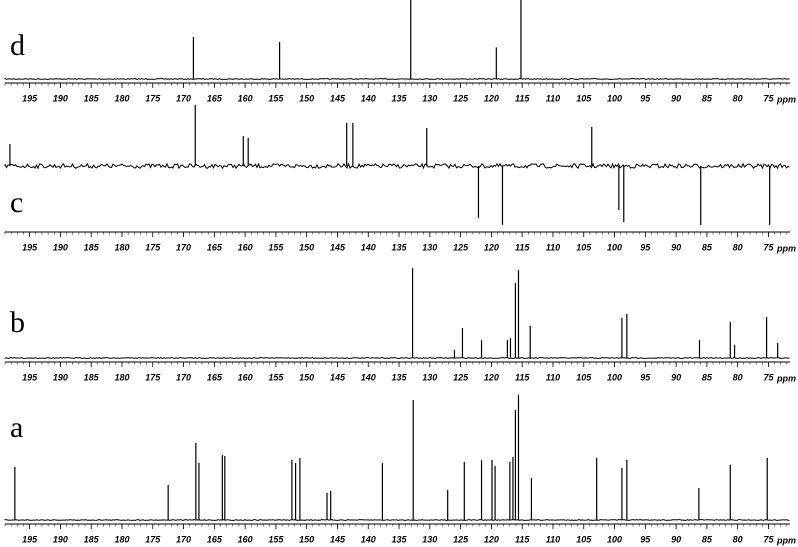  What do you see at coordinates (17, 45) in the screenshot?
I see `panel-label: d` at bounding box center [17, 45].